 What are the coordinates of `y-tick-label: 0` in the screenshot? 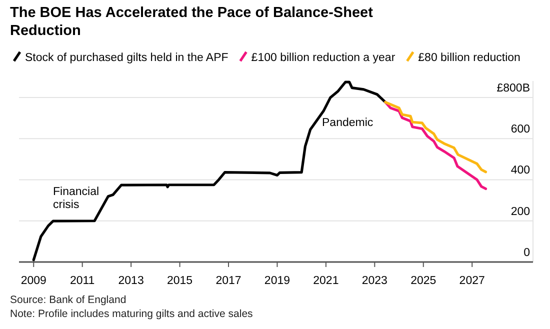 It's located at (527, 253).